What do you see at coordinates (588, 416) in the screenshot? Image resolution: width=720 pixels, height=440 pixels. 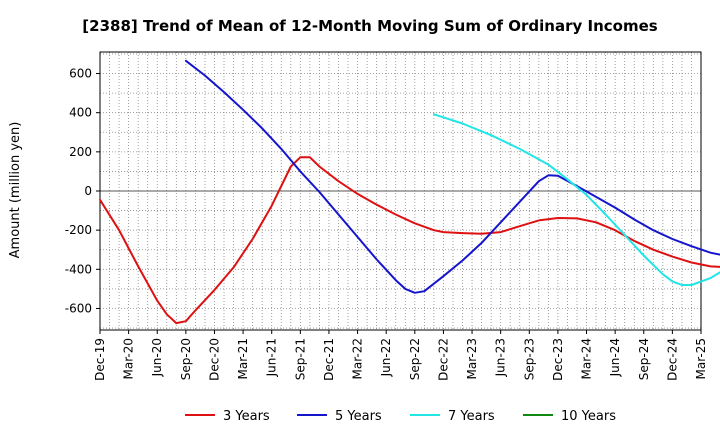 I see `legend-label-10-years: 10 Years` at bounding box center [588, 416].